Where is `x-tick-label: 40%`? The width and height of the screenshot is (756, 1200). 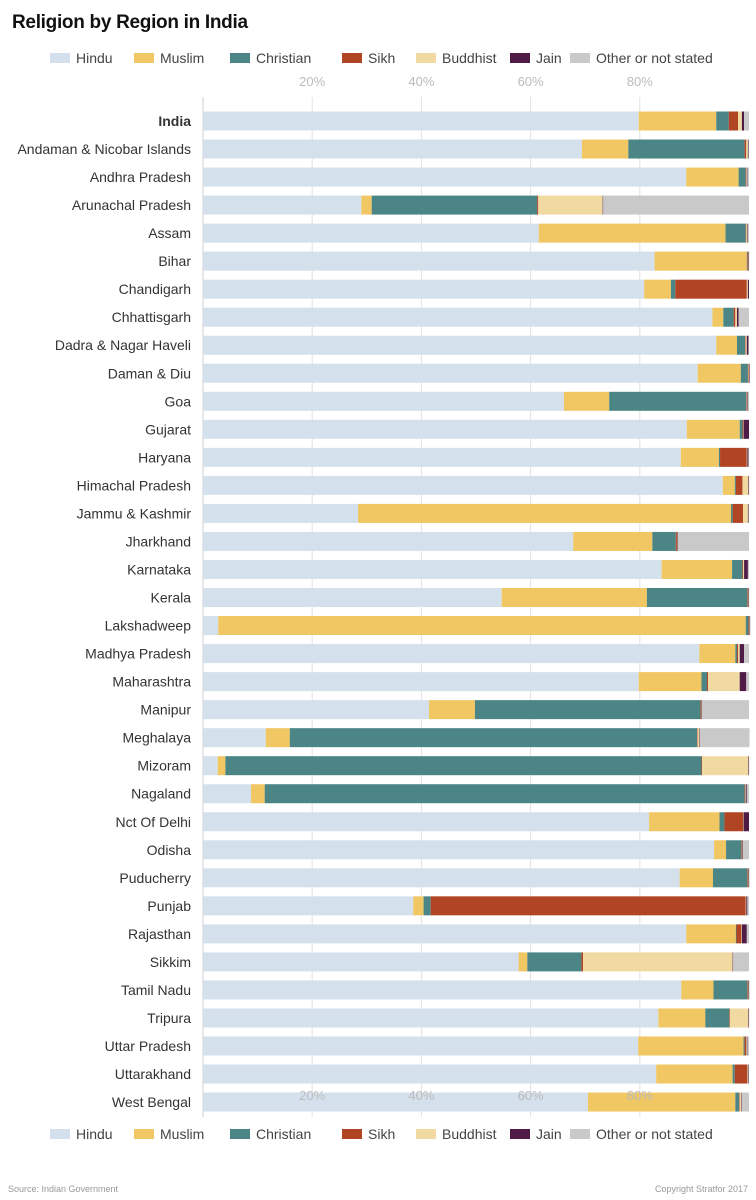
x-tick-label: 40% is located at coordinates (421, 1095).